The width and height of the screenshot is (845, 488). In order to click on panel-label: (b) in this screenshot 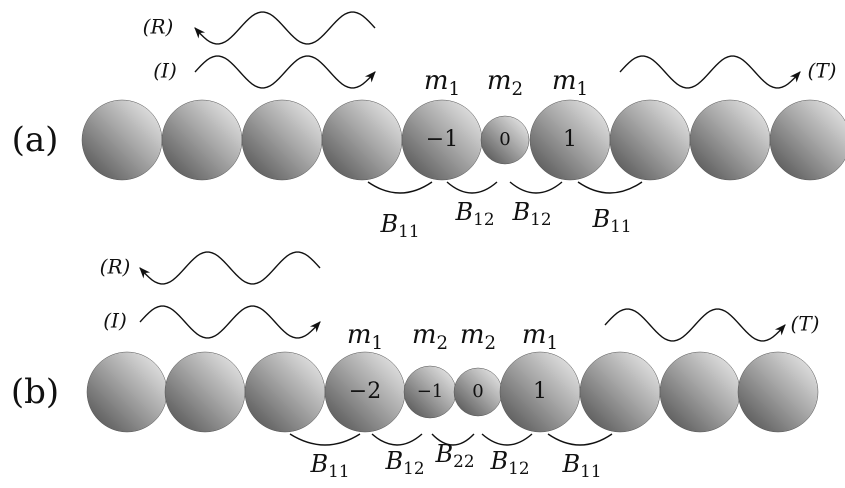, I will do `click(35, 392)`.